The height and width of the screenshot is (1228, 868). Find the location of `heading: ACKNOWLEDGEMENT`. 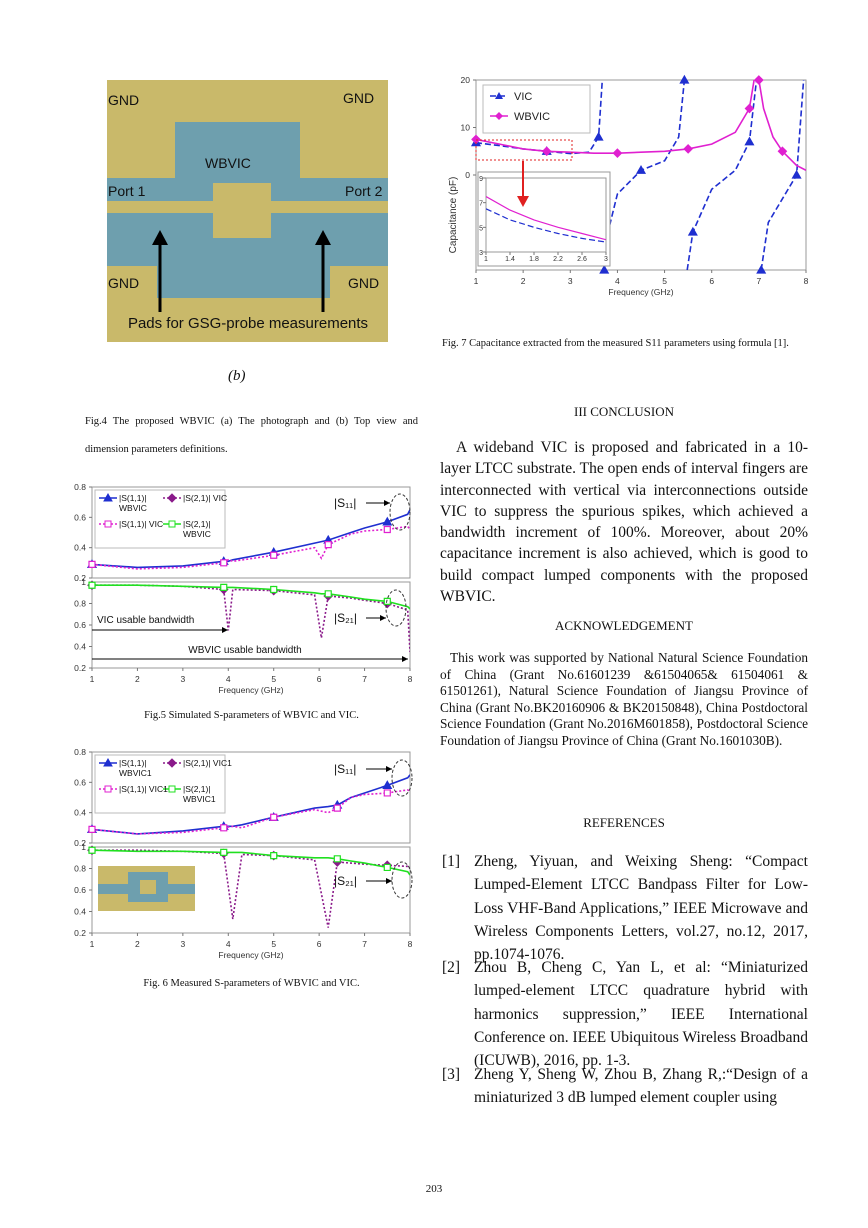

heading: ACKNOWLEDGEMENT is located at coordinates (624, 625).